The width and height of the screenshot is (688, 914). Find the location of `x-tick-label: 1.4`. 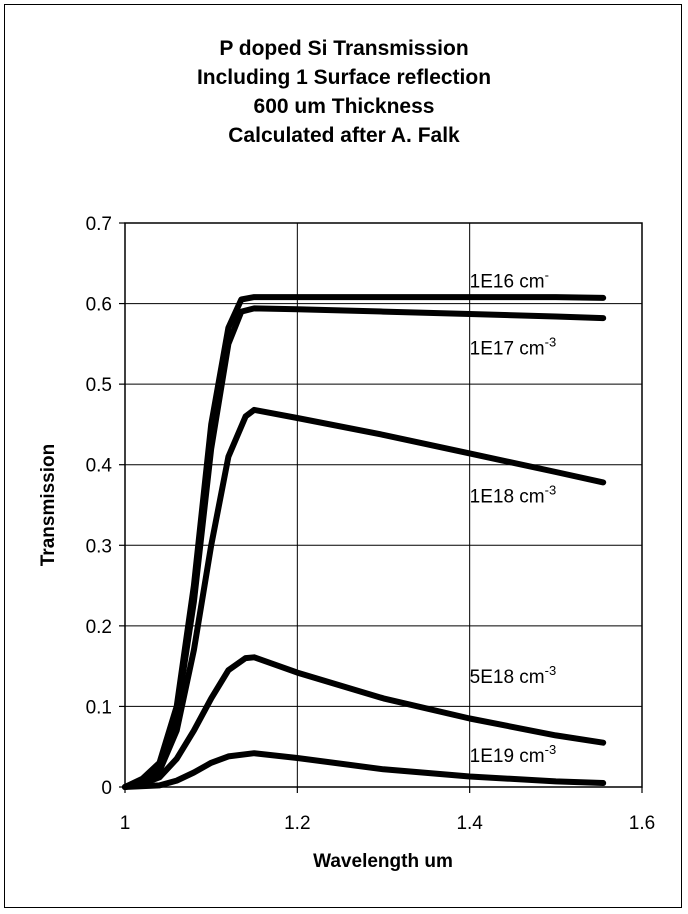

x-tick-label: 1.4 is located at coordinates (469, 823).